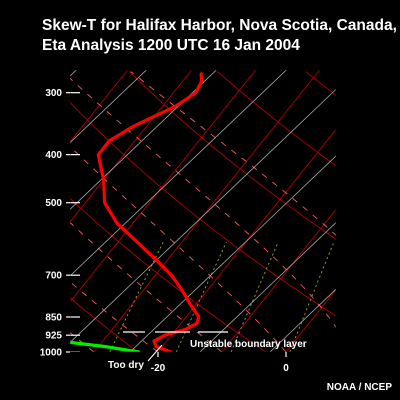  I want to click on pressure-tick-label: 850, so click(53, 317).